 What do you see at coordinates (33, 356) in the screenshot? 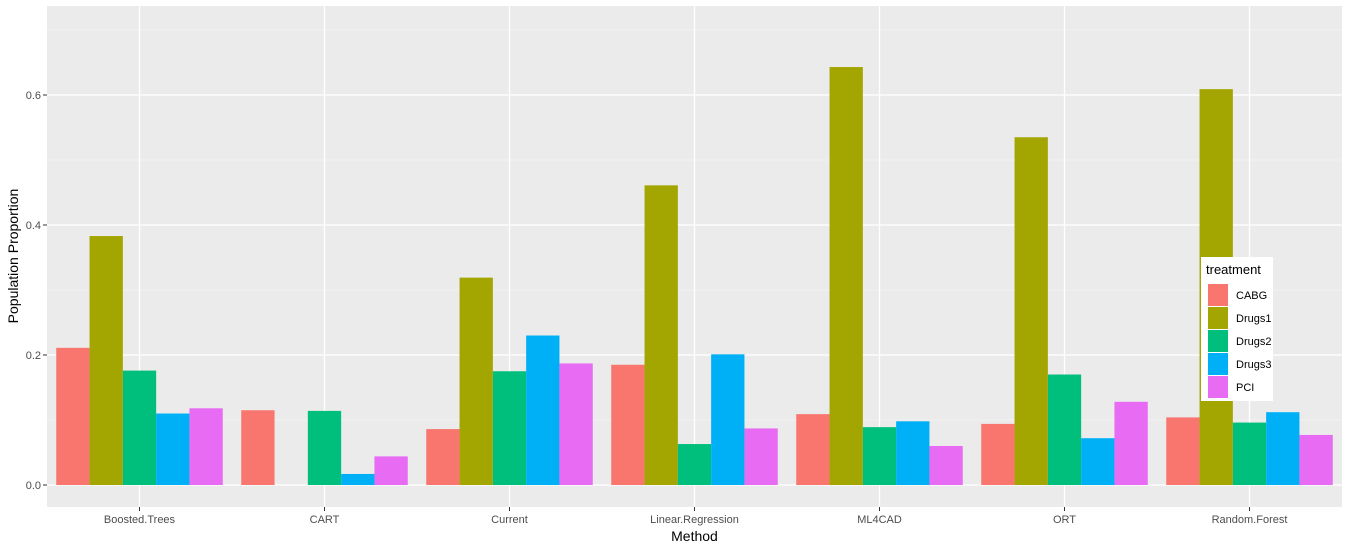
I see `y-tick-label: 0.2` at bounding box center [33, 356].